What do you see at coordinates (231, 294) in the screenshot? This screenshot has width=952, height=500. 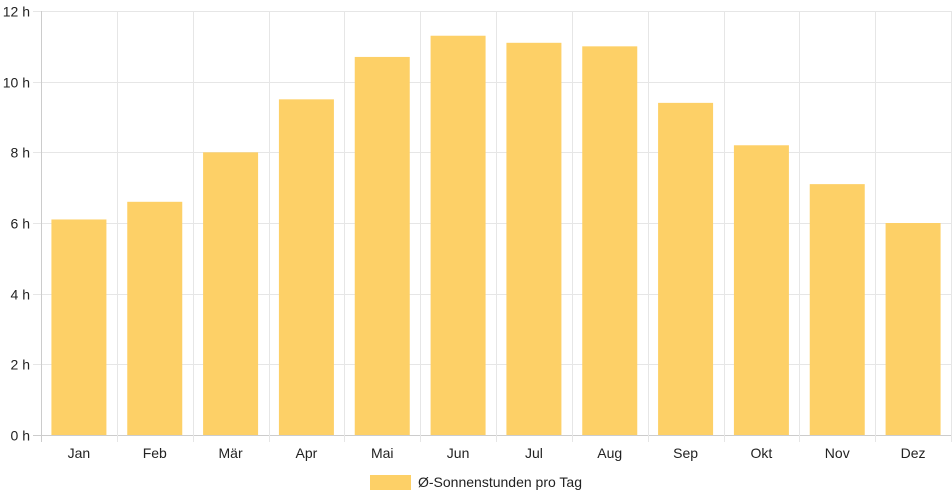 I see `bar-mär` at bounding box center [231, 294].